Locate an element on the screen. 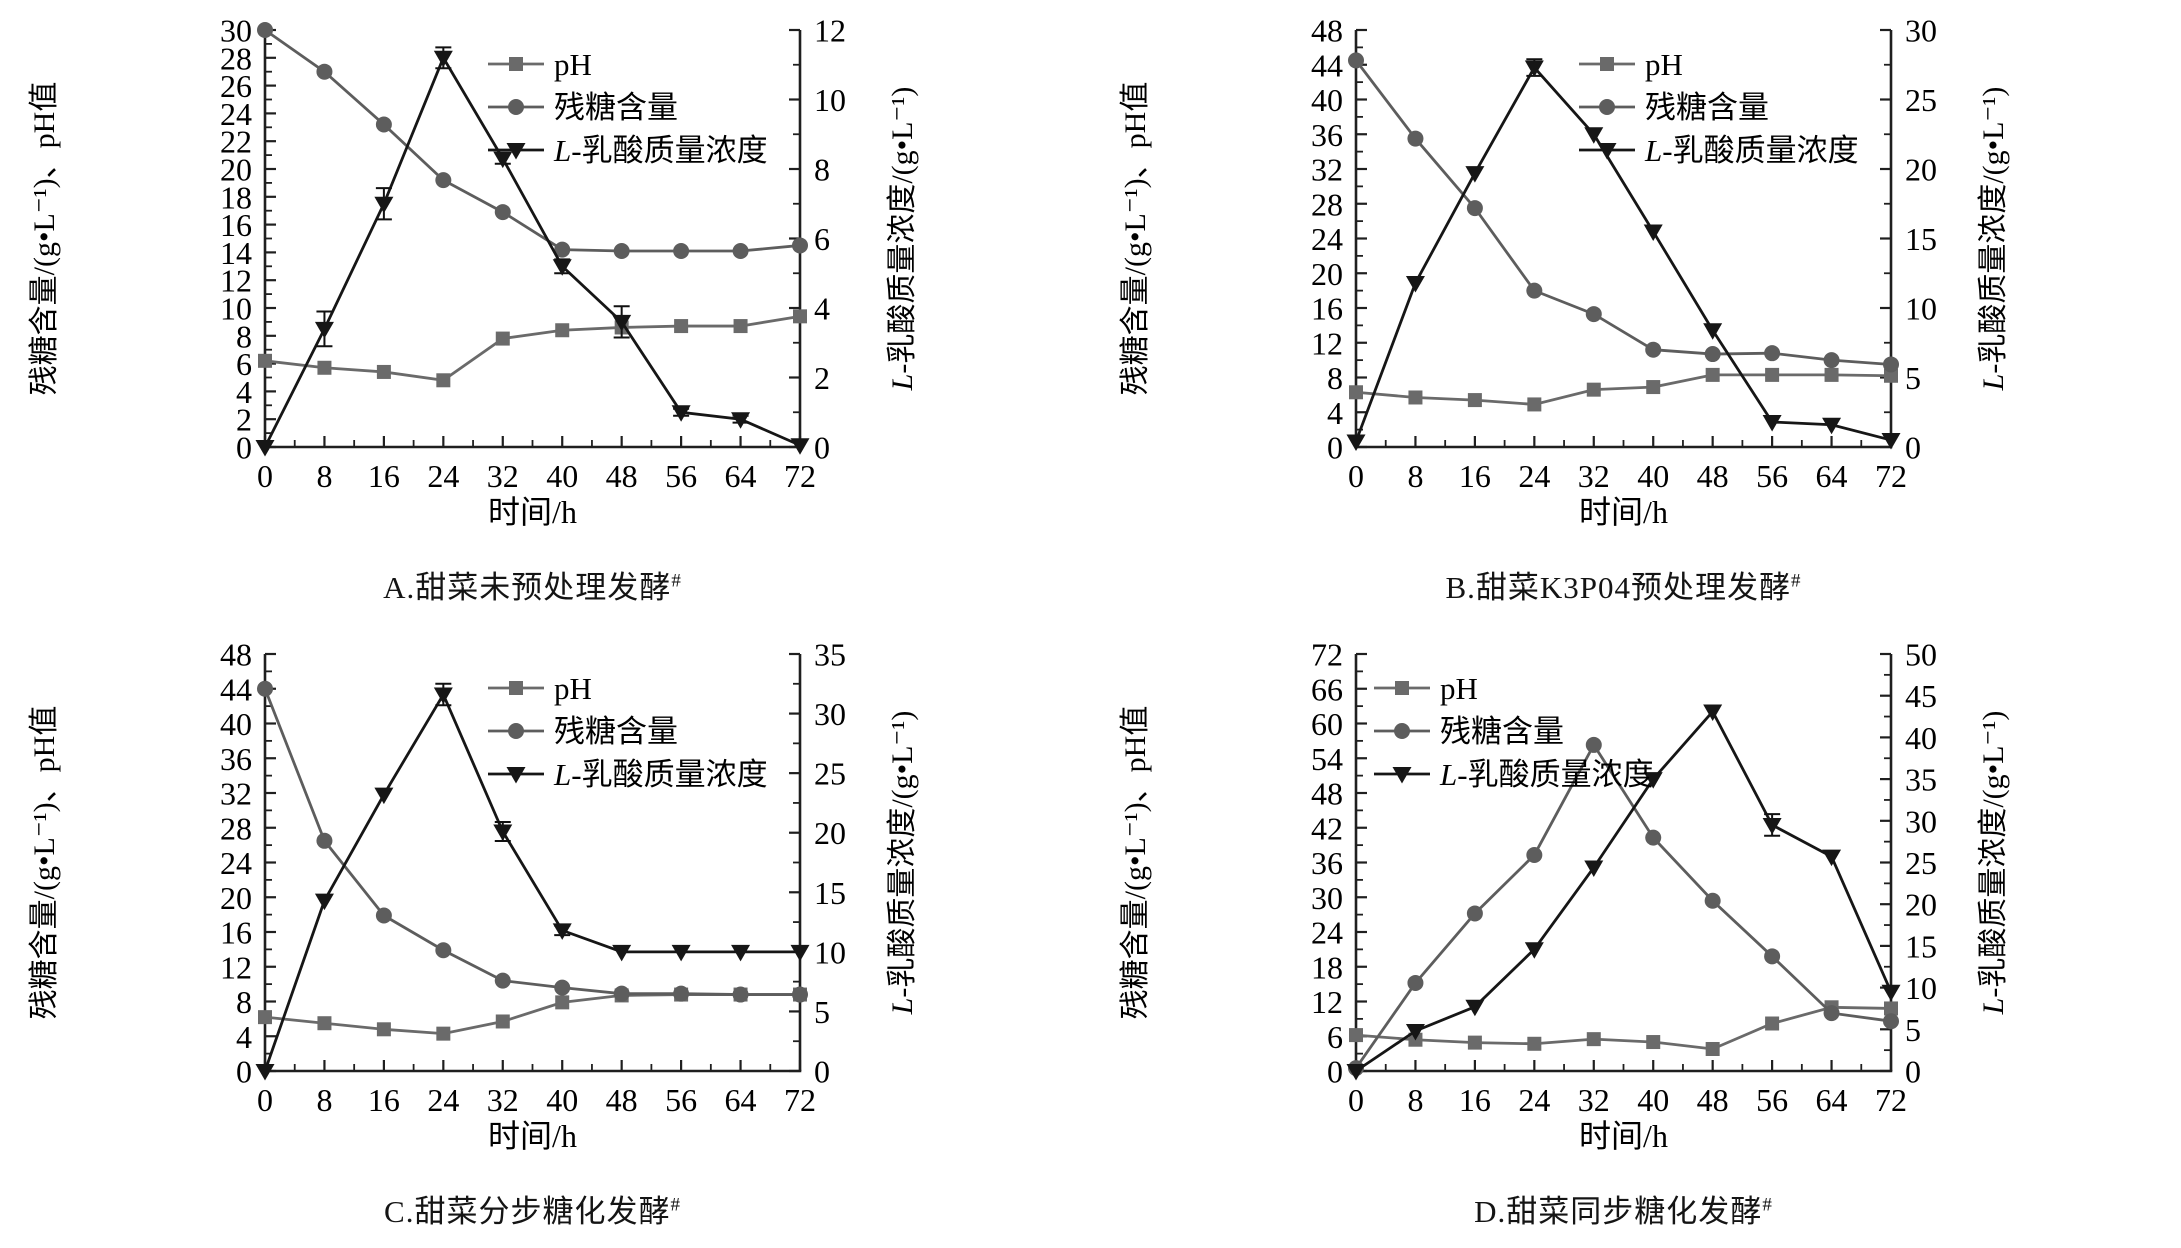 The image size is (2181, 1248). left-tick-label: 32 is located at coordinates (1327, 170).